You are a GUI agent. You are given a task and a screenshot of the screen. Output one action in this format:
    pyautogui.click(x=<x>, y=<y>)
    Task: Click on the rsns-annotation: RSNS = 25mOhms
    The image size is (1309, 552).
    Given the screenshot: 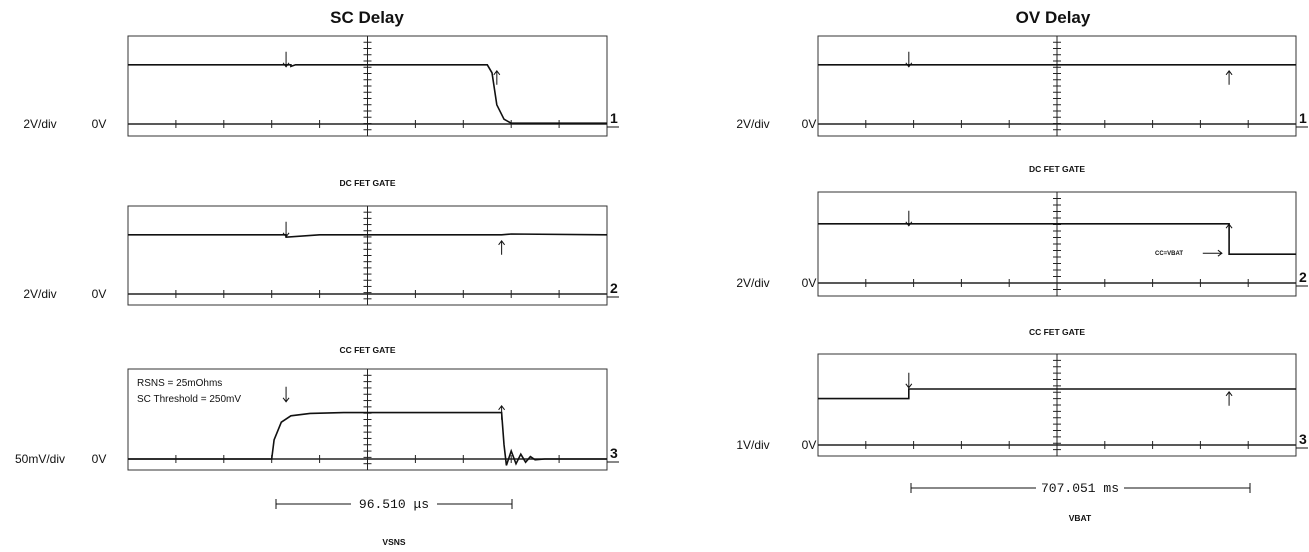 What is the action you would take?
    pyautogui.click(x=179, y=383)
    